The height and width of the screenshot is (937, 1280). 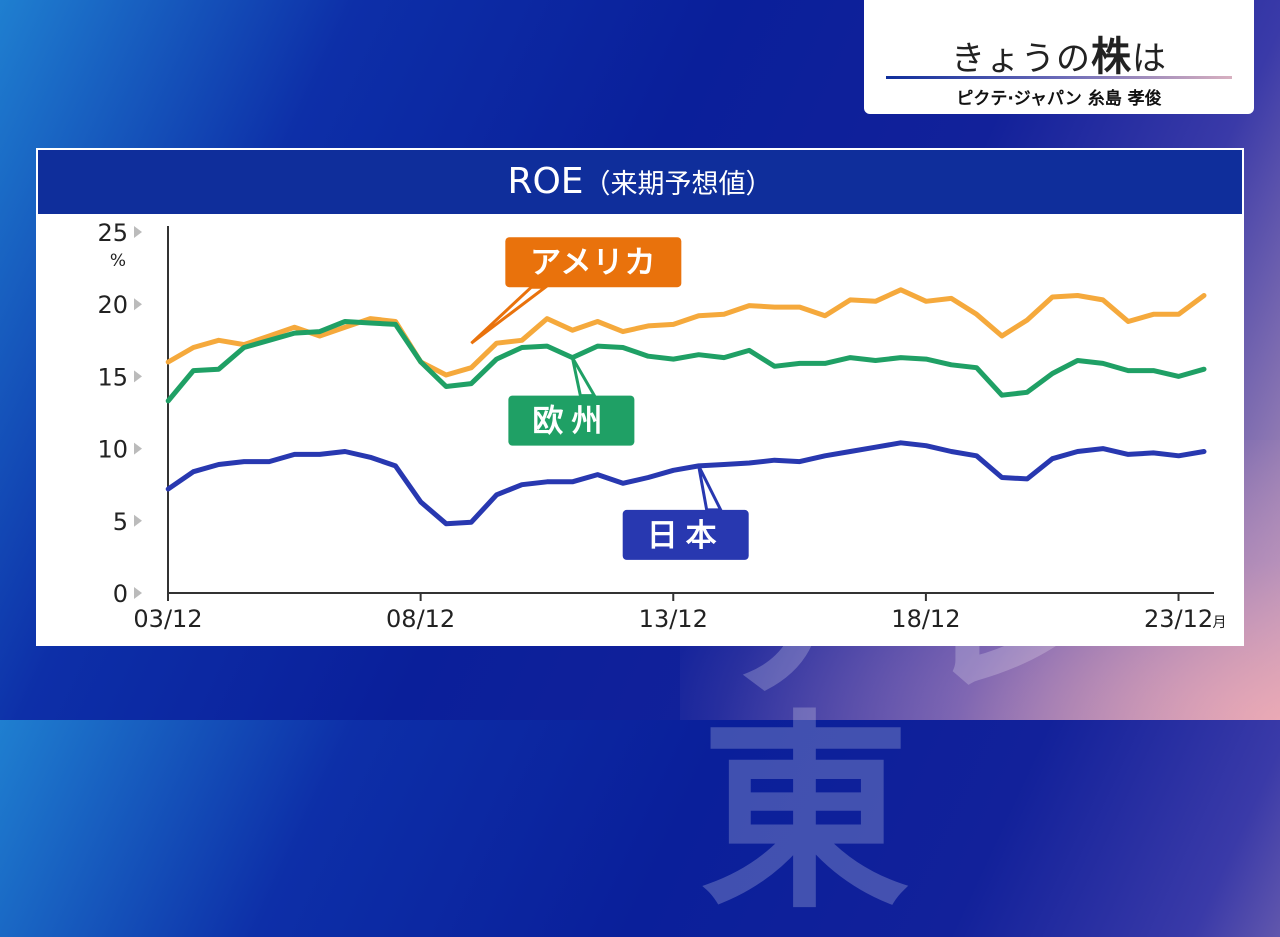 I want to click on series-label-text: 日本, so click(x=686, y=536).